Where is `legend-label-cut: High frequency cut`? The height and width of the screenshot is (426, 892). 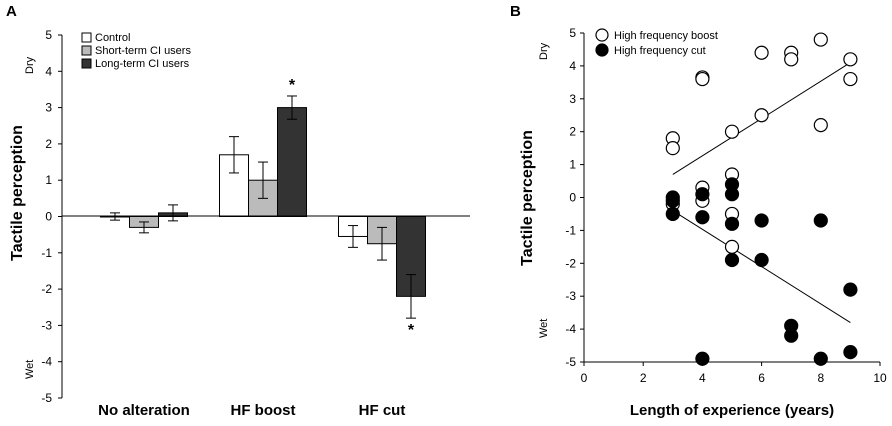 legend-label-cut: High frequency cut is located at coordinates (660, 51).